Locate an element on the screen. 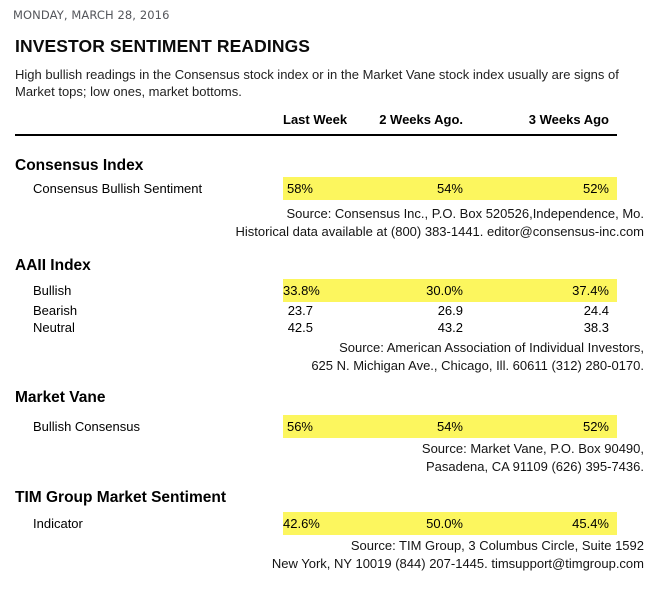  table-row: Indicator 42.6% 50.0% 45.4% is located at coordinates (316, 523).